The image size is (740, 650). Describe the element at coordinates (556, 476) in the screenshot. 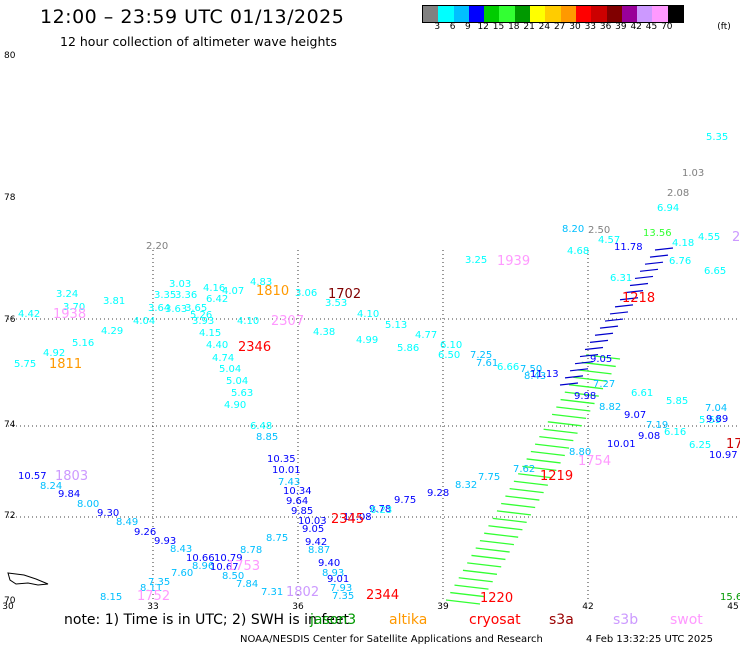

I see `pass-time-label: 1219` at that location.